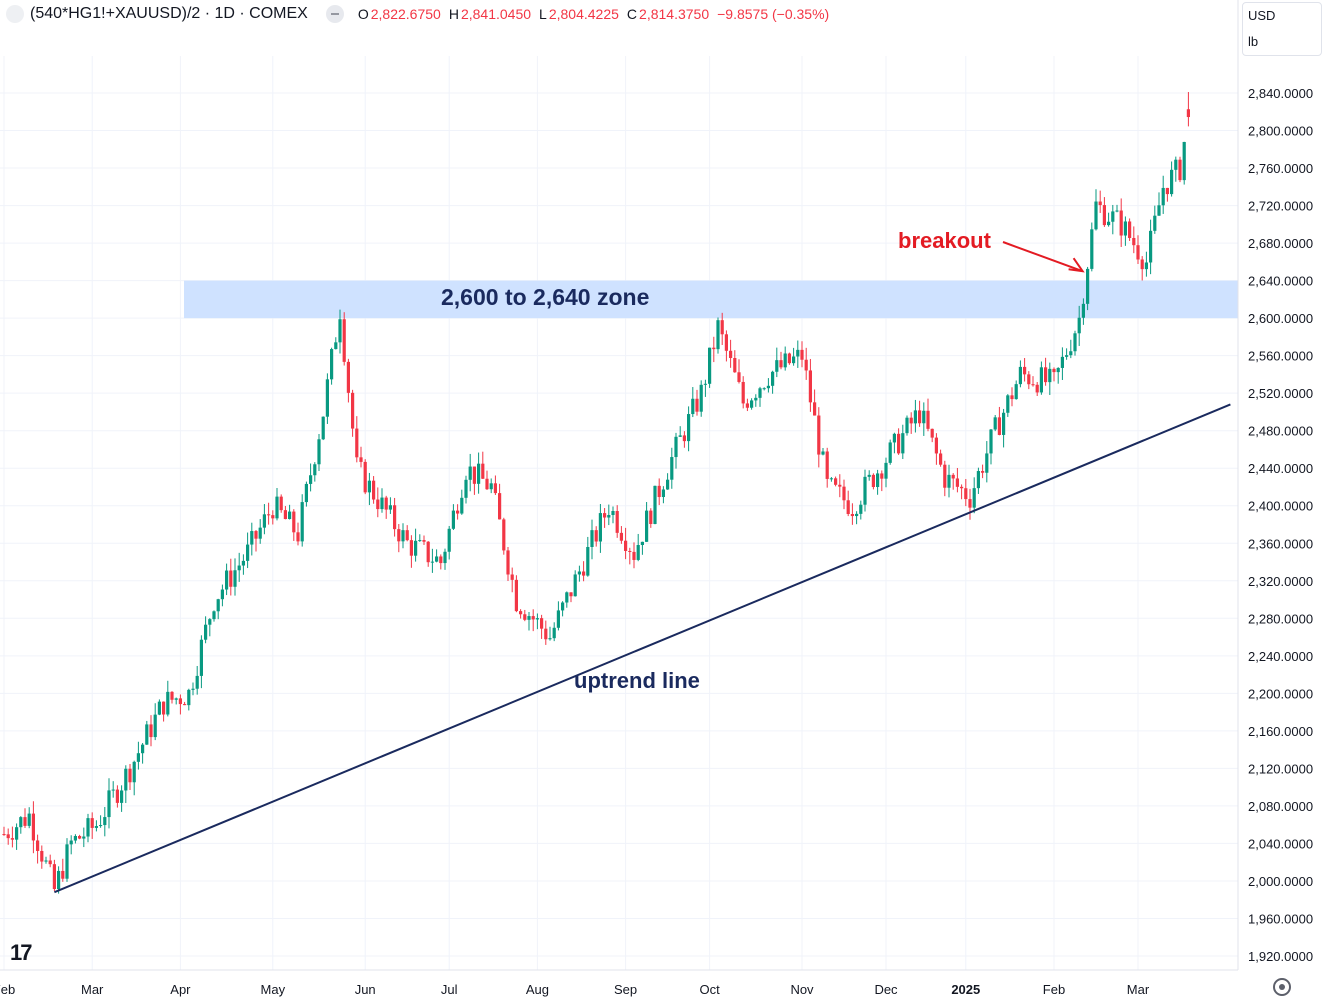  Describe the element at coordinates (709, 989) in the screenshot. I see `x-tick-label: Oct` at that location.